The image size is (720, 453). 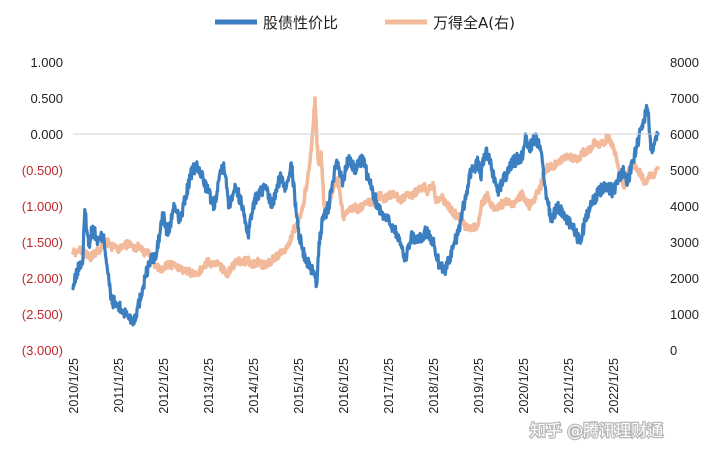 I want to click on x-tick-label: 2014/1/25, so click(x=254, y=386).